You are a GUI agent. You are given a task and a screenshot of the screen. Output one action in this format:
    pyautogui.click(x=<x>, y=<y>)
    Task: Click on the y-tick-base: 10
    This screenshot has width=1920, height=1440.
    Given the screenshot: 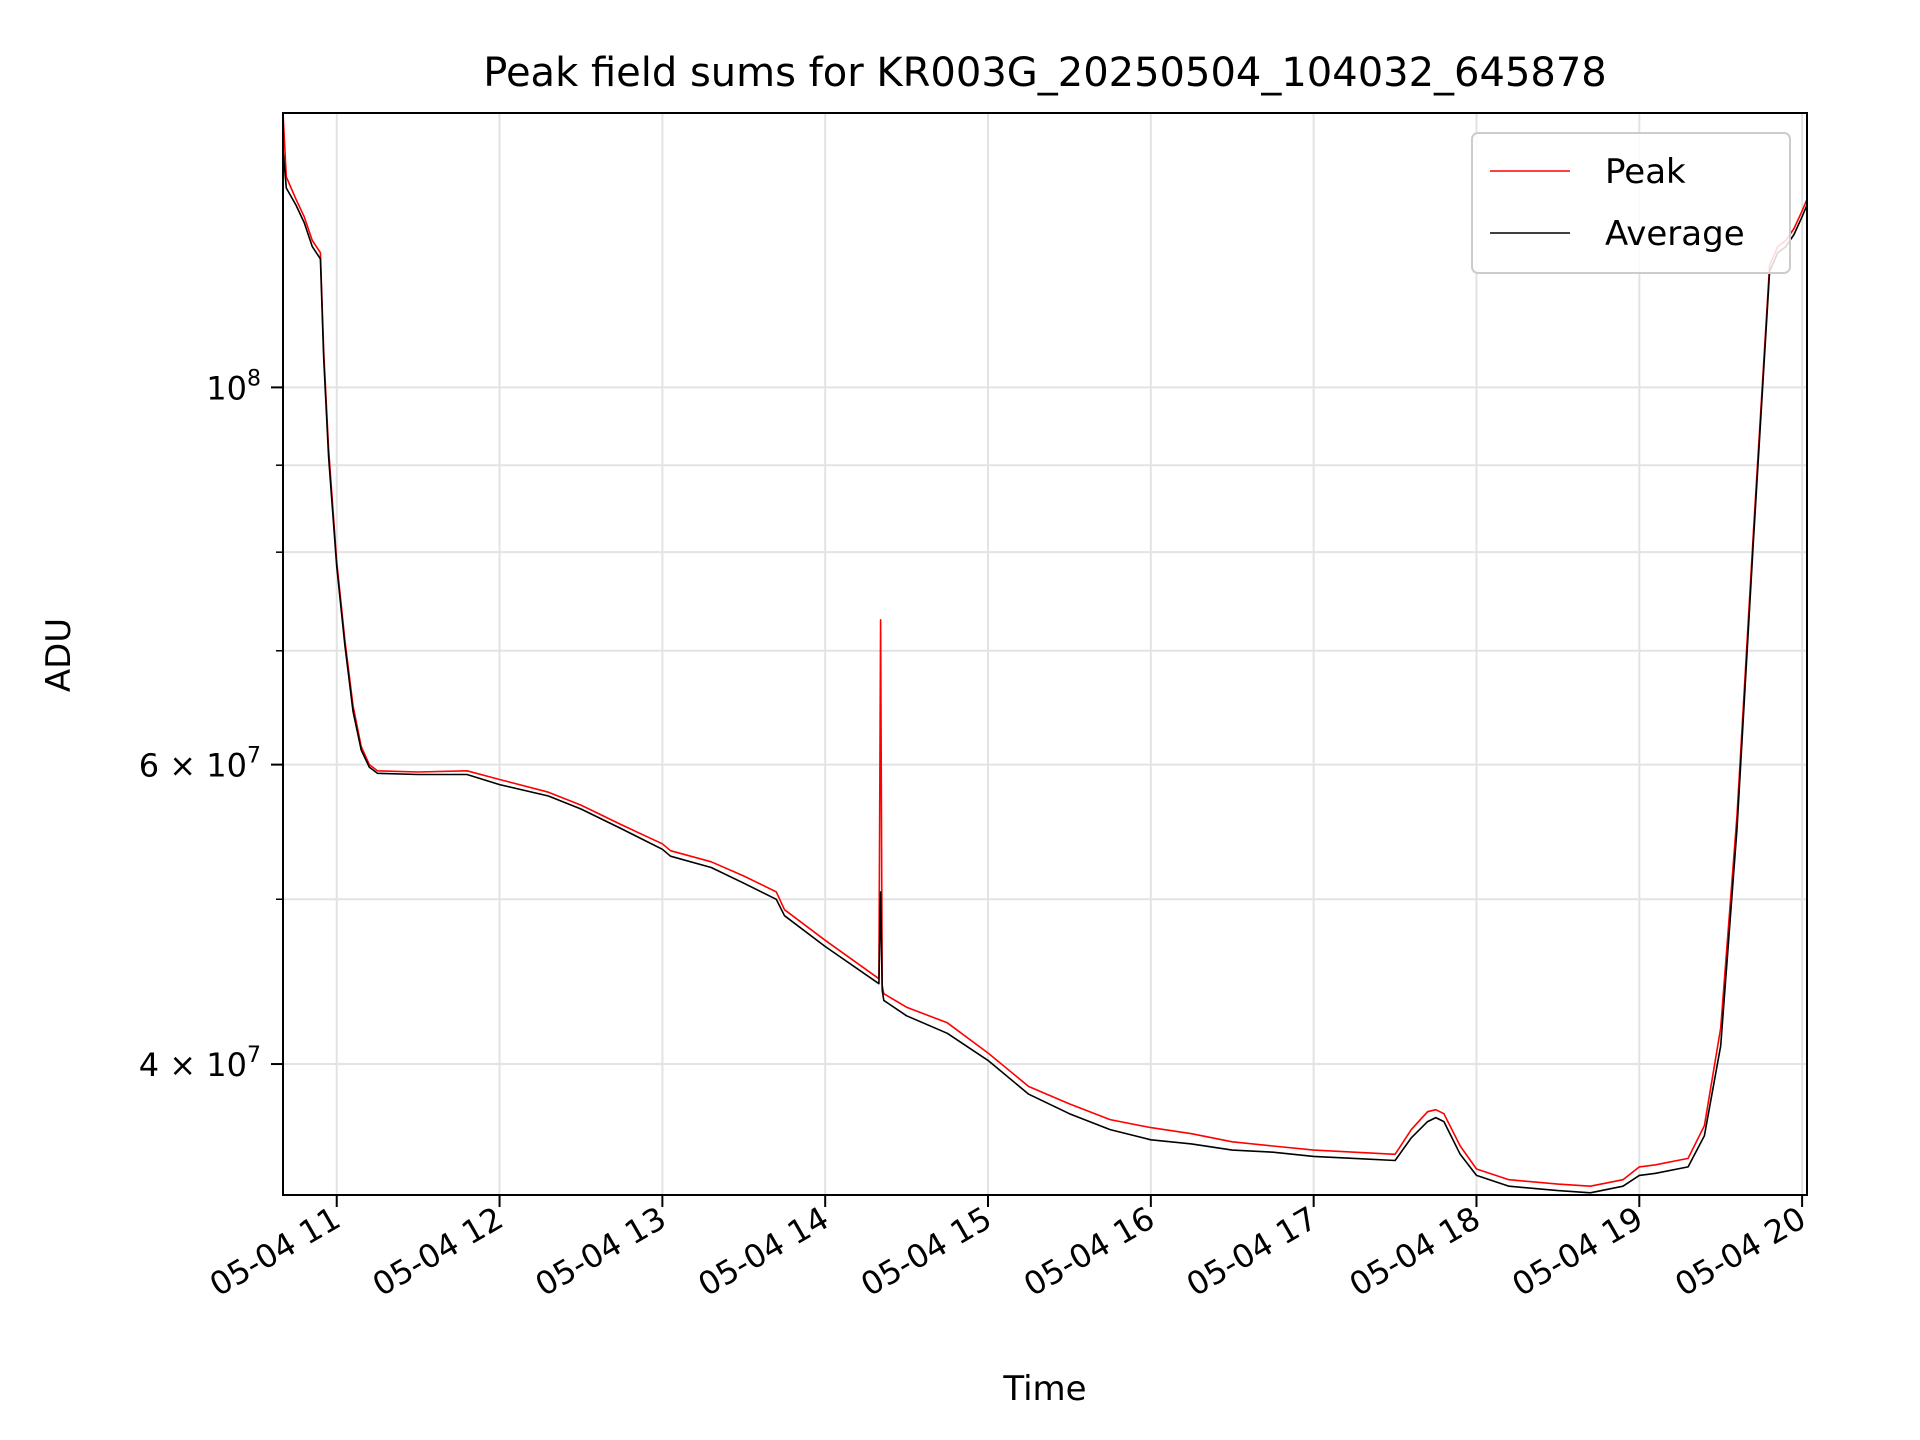 What is the action you would take?
    pyautogui.click(x=226, y=388)
    